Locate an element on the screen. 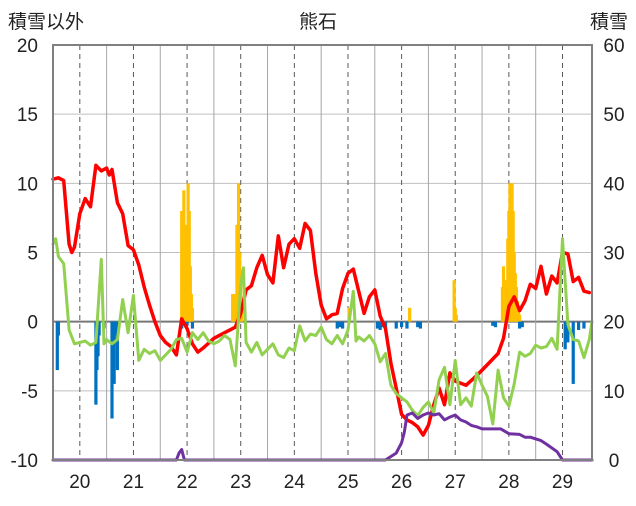  x-tick-label: 24 is located at coordinates (295, 482).